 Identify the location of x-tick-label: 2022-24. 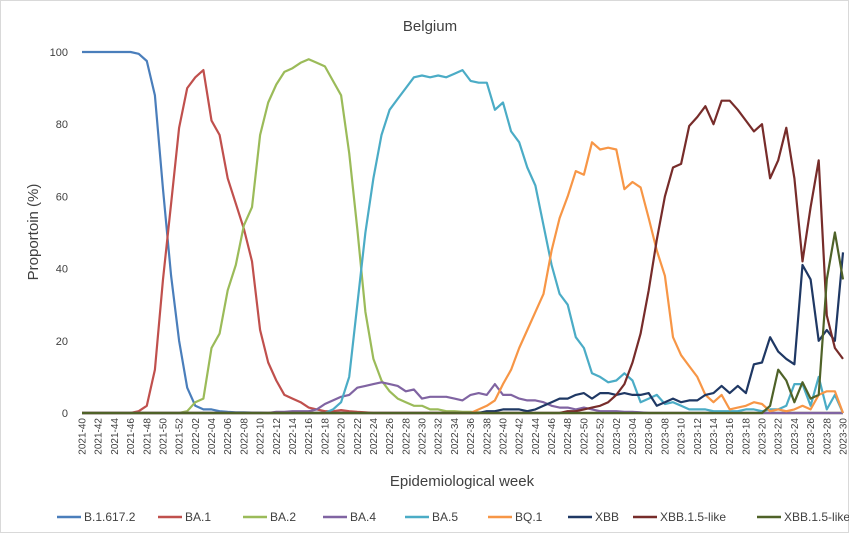
(374, 436).